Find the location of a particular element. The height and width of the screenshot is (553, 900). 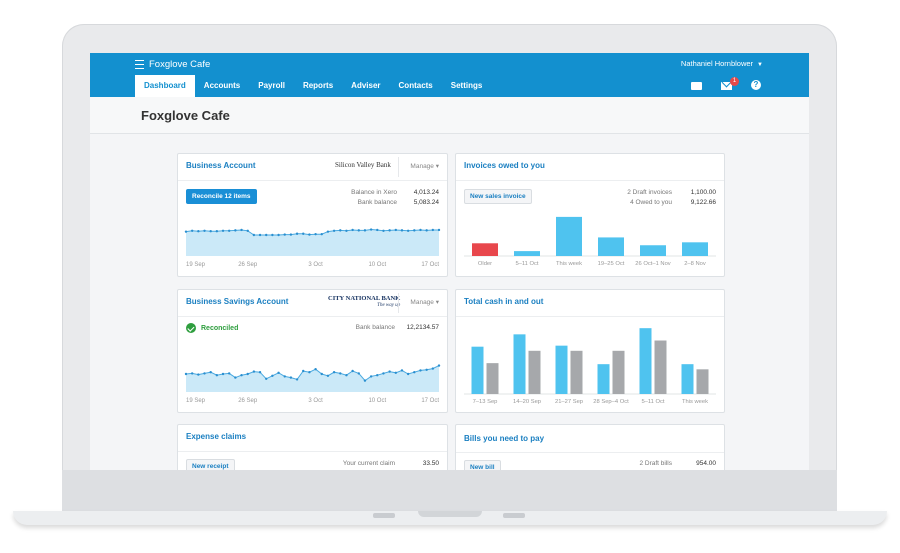

bank-balance-label: Bank balance is located at coordinates (375, 327).